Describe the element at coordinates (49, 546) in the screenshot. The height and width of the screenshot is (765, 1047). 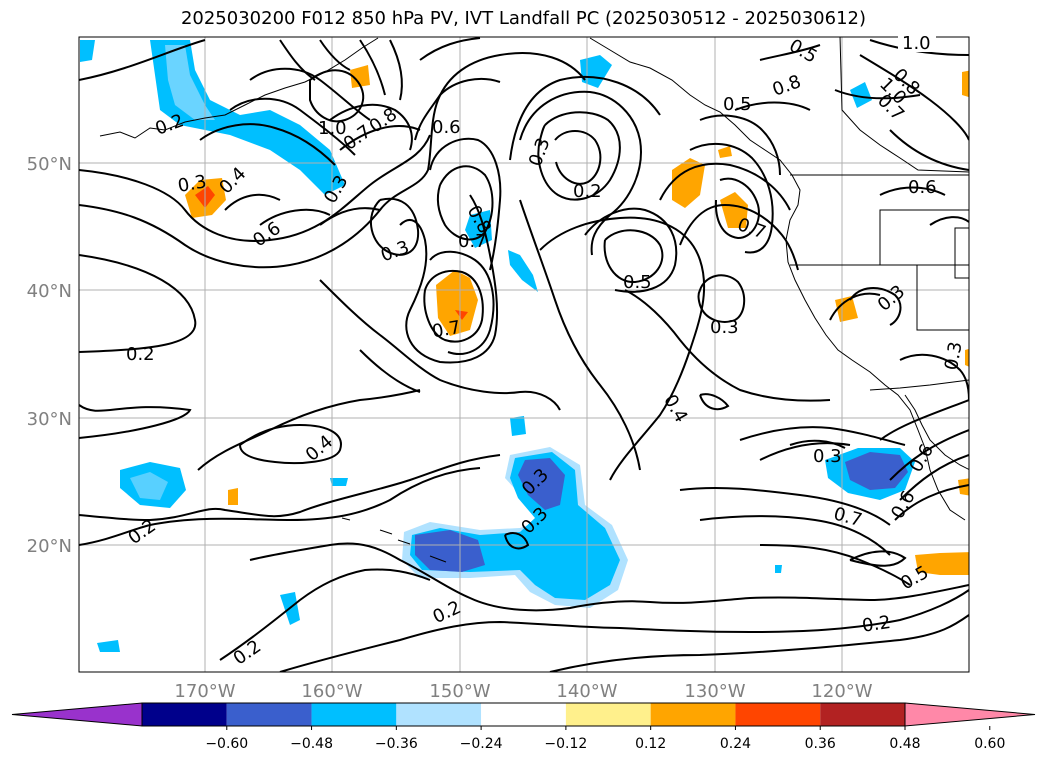
I see `lat-label: 20°N` at that location.